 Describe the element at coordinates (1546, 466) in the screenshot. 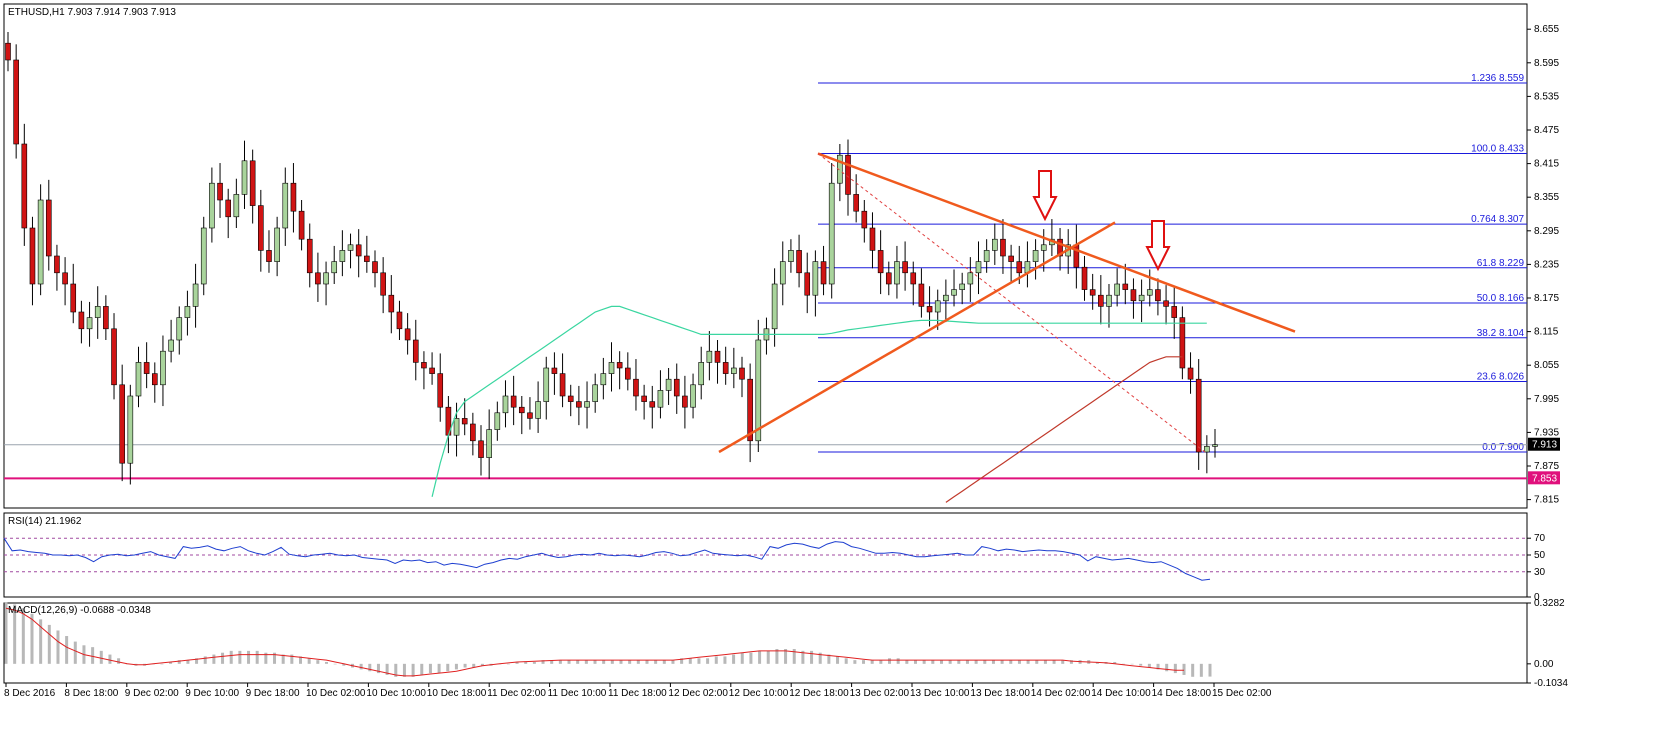

I see `price-tick-label: 7.875` at that location.